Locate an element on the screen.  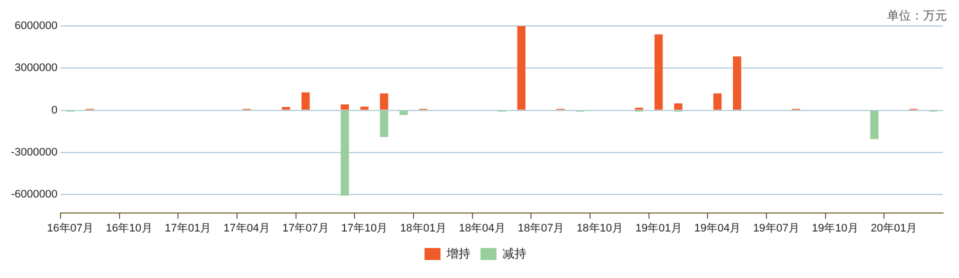
y-tick-label: -6000000 is located at coordinates (34, 194).